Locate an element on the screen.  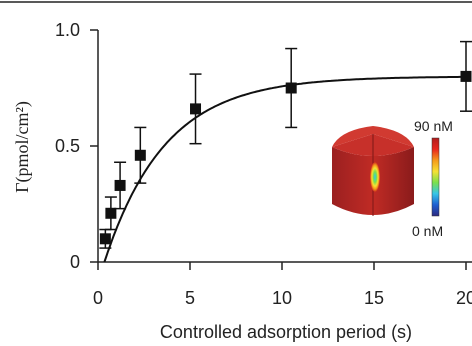
x-tick-label: 0 is located at coordinates (98, 298).